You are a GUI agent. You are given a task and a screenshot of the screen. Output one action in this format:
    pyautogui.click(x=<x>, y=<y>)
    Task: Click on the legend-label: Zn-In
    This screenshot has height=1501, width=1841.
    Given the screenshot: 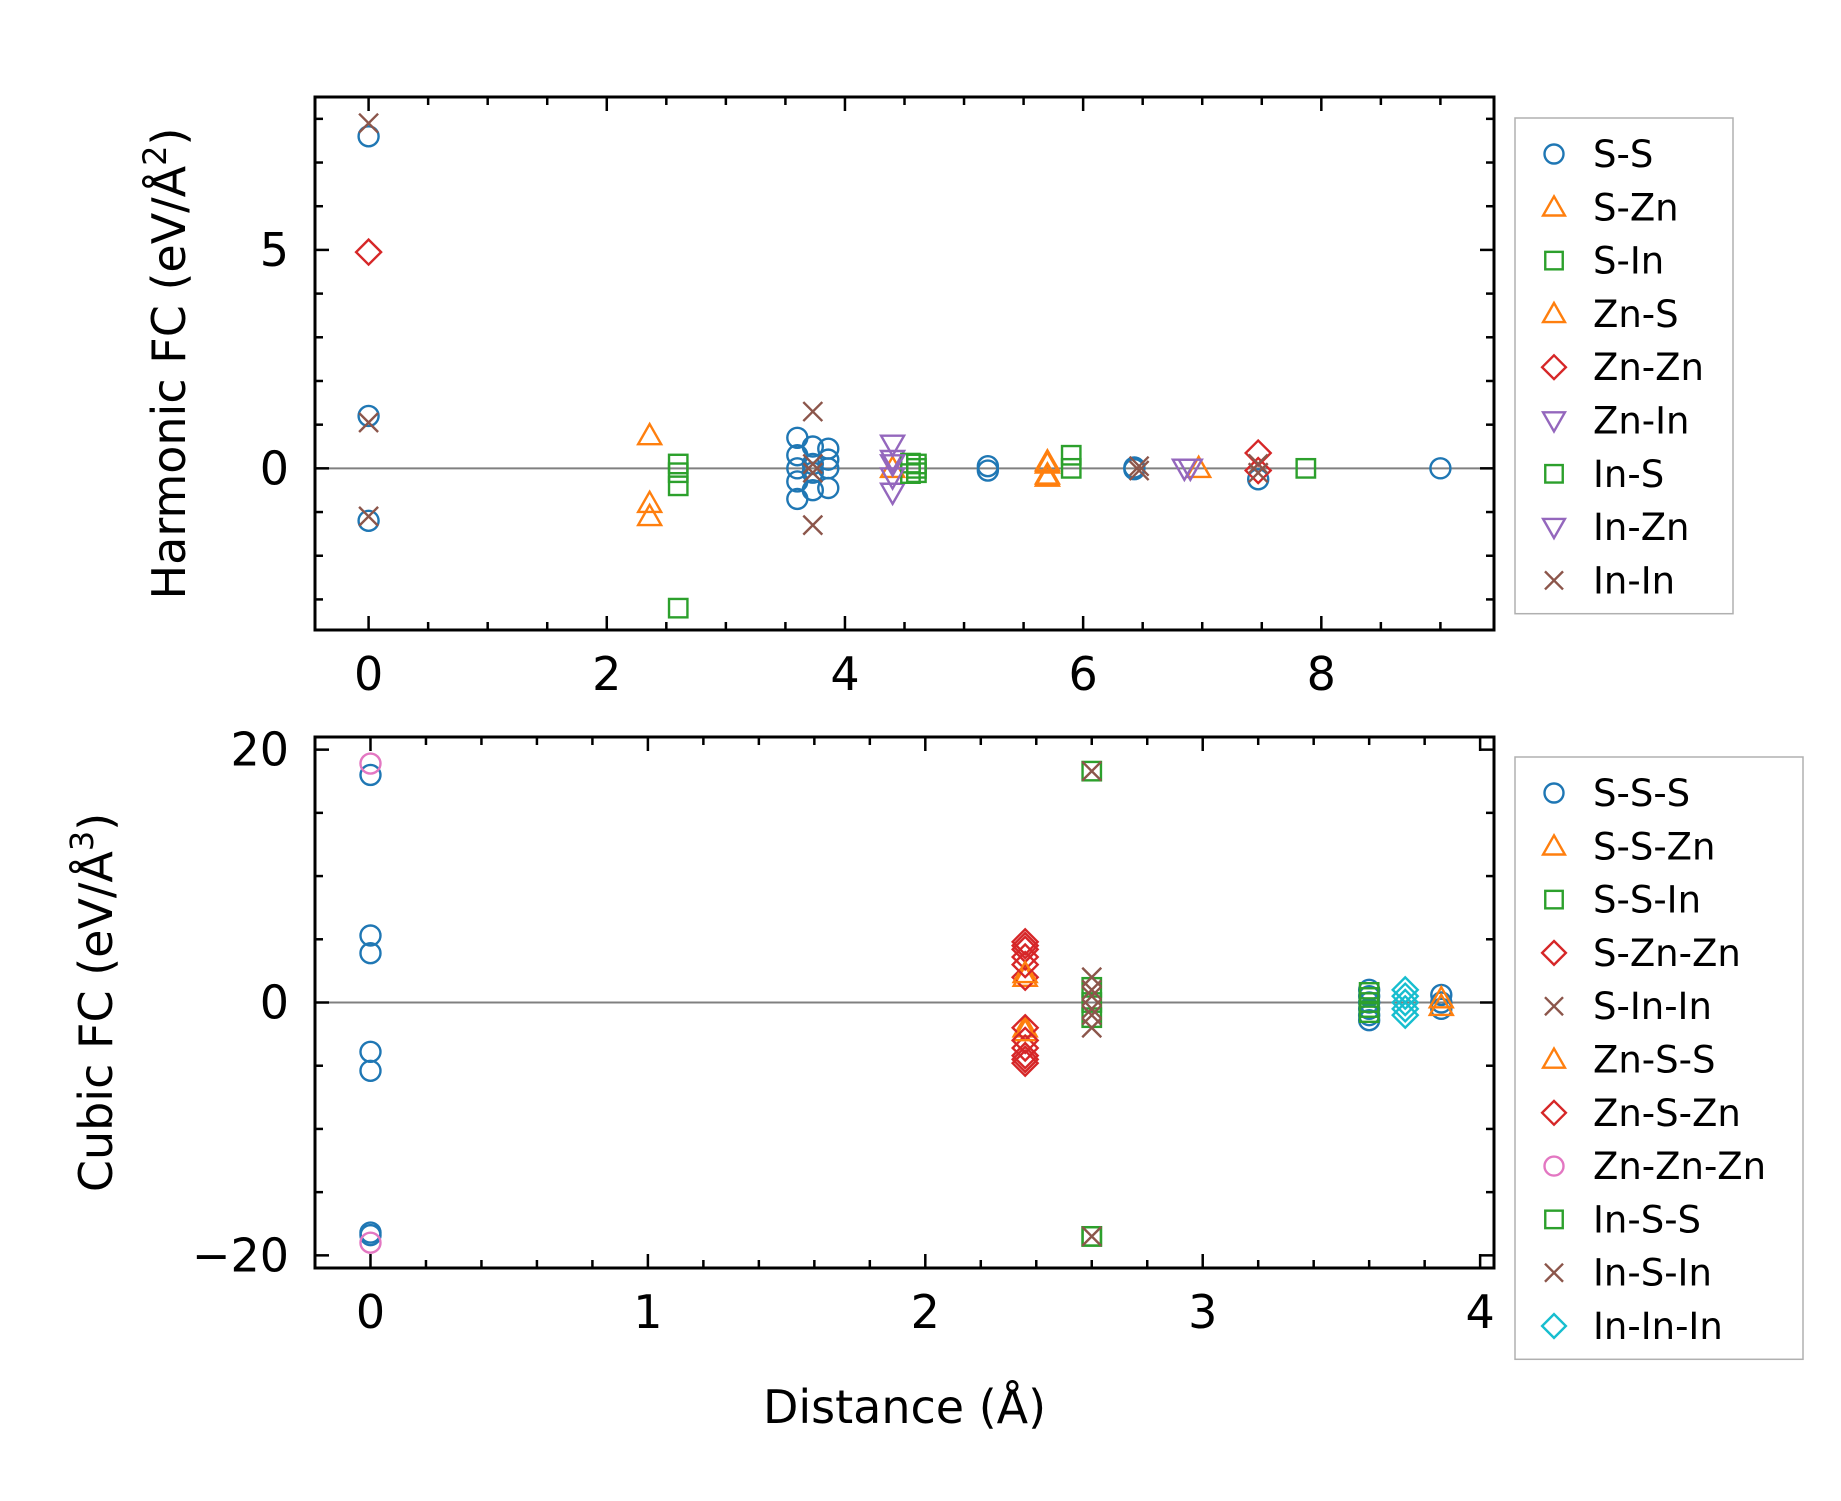 What is the action you would take?
    pyautogui.click(x=1641, y=421)
    